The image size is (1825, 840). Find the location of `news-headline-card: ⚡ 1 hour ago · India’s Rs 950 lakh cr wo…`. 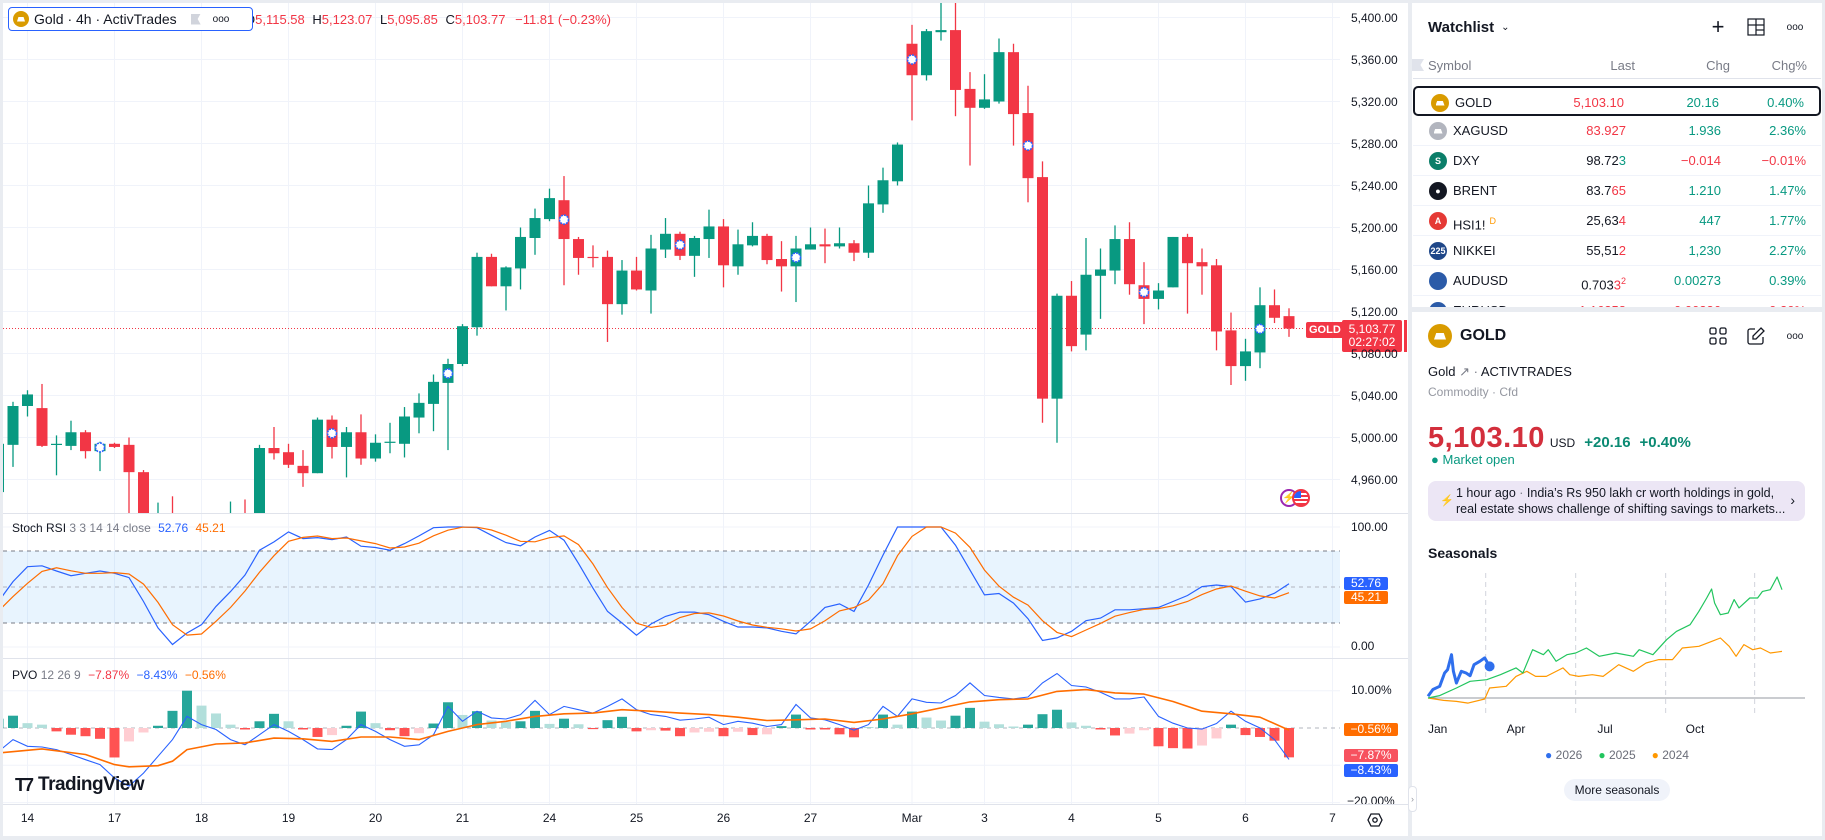

news-headline-card: ⚡ 1 hour ago · India’s Rs 950 lakh cr wo… is located at coordinates (1616, 501).